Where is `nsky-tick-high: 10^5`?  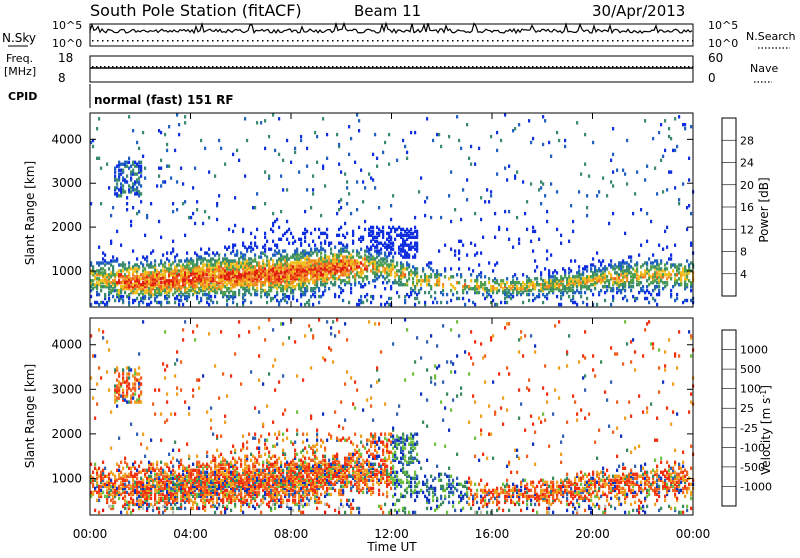
nsky-tick-high: 10^5 is located at coordinates (67, 25).